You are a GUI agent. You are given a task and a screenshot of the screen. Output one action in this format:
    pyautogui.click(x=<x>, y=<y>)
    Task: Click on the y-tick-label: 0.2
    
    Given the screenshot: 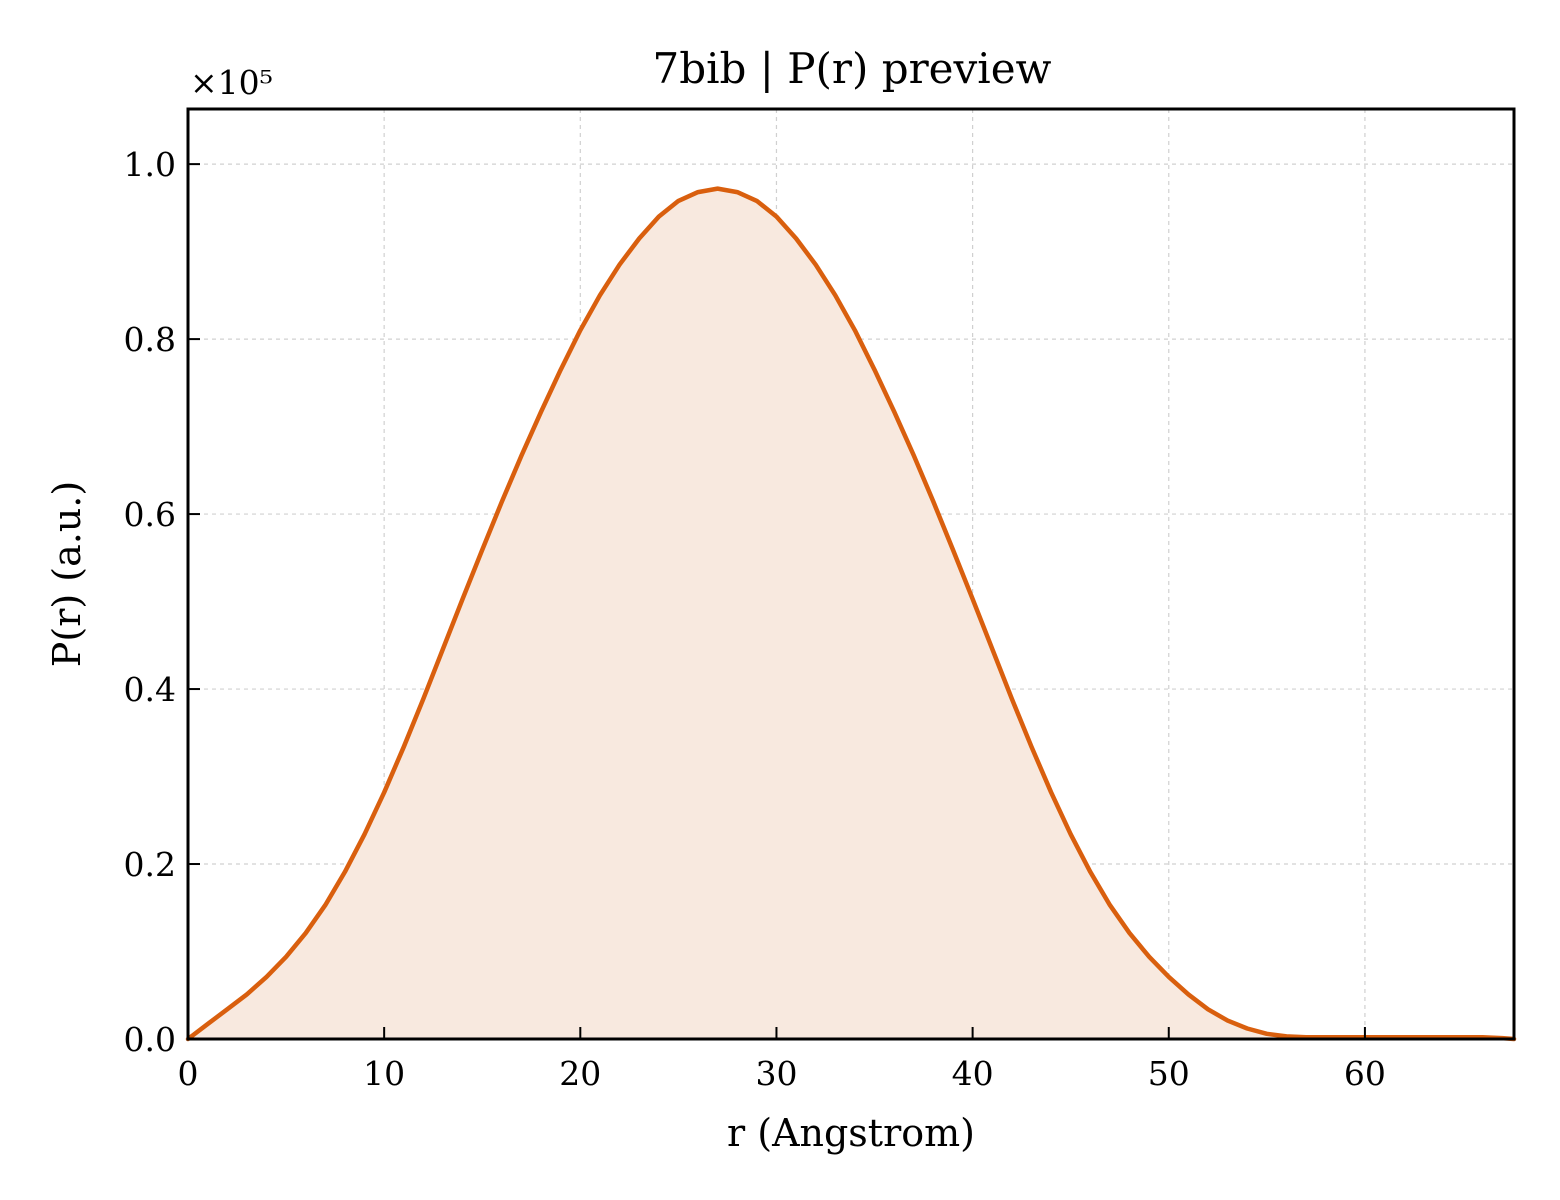 What is the action you would take?
    pyautogui.click(x=150, y=864)
    